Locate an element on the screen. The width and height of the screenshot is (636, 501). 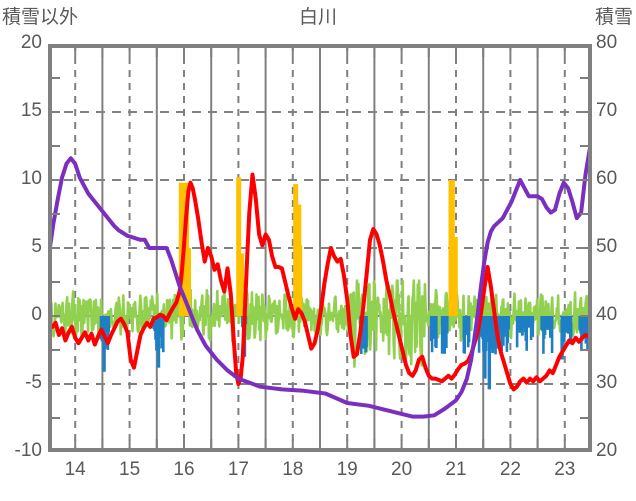
left-axis-title: 積雪以外 is located at coordinates (40, 17).